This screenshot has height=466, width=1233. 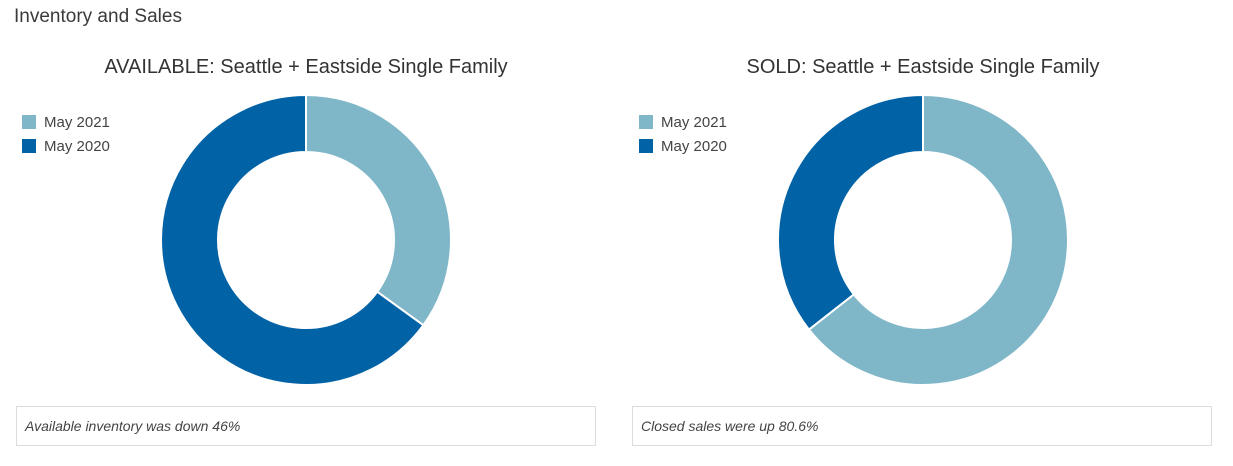 What do you see at coordinates (306, 426) in the screenshot?
I see `chart-caption: Available inventory was down 46%` at bounding box center [306, 426].